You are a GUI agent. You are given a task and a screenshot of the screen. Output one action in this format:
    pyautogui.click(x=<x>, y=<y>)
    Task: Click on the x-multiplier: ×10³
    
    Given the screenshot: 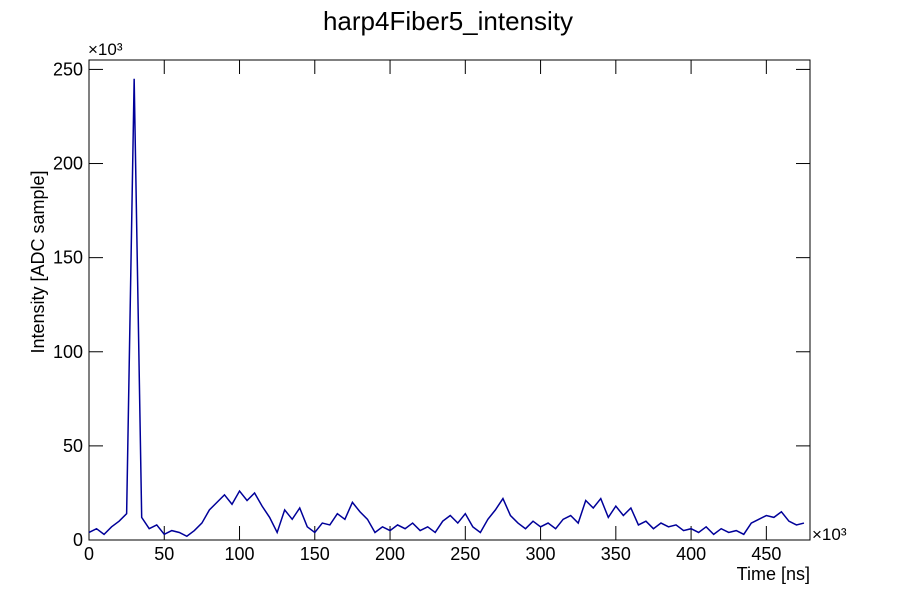 What is the action you would take?
    pyautogui.click(x=829, y=534)
    